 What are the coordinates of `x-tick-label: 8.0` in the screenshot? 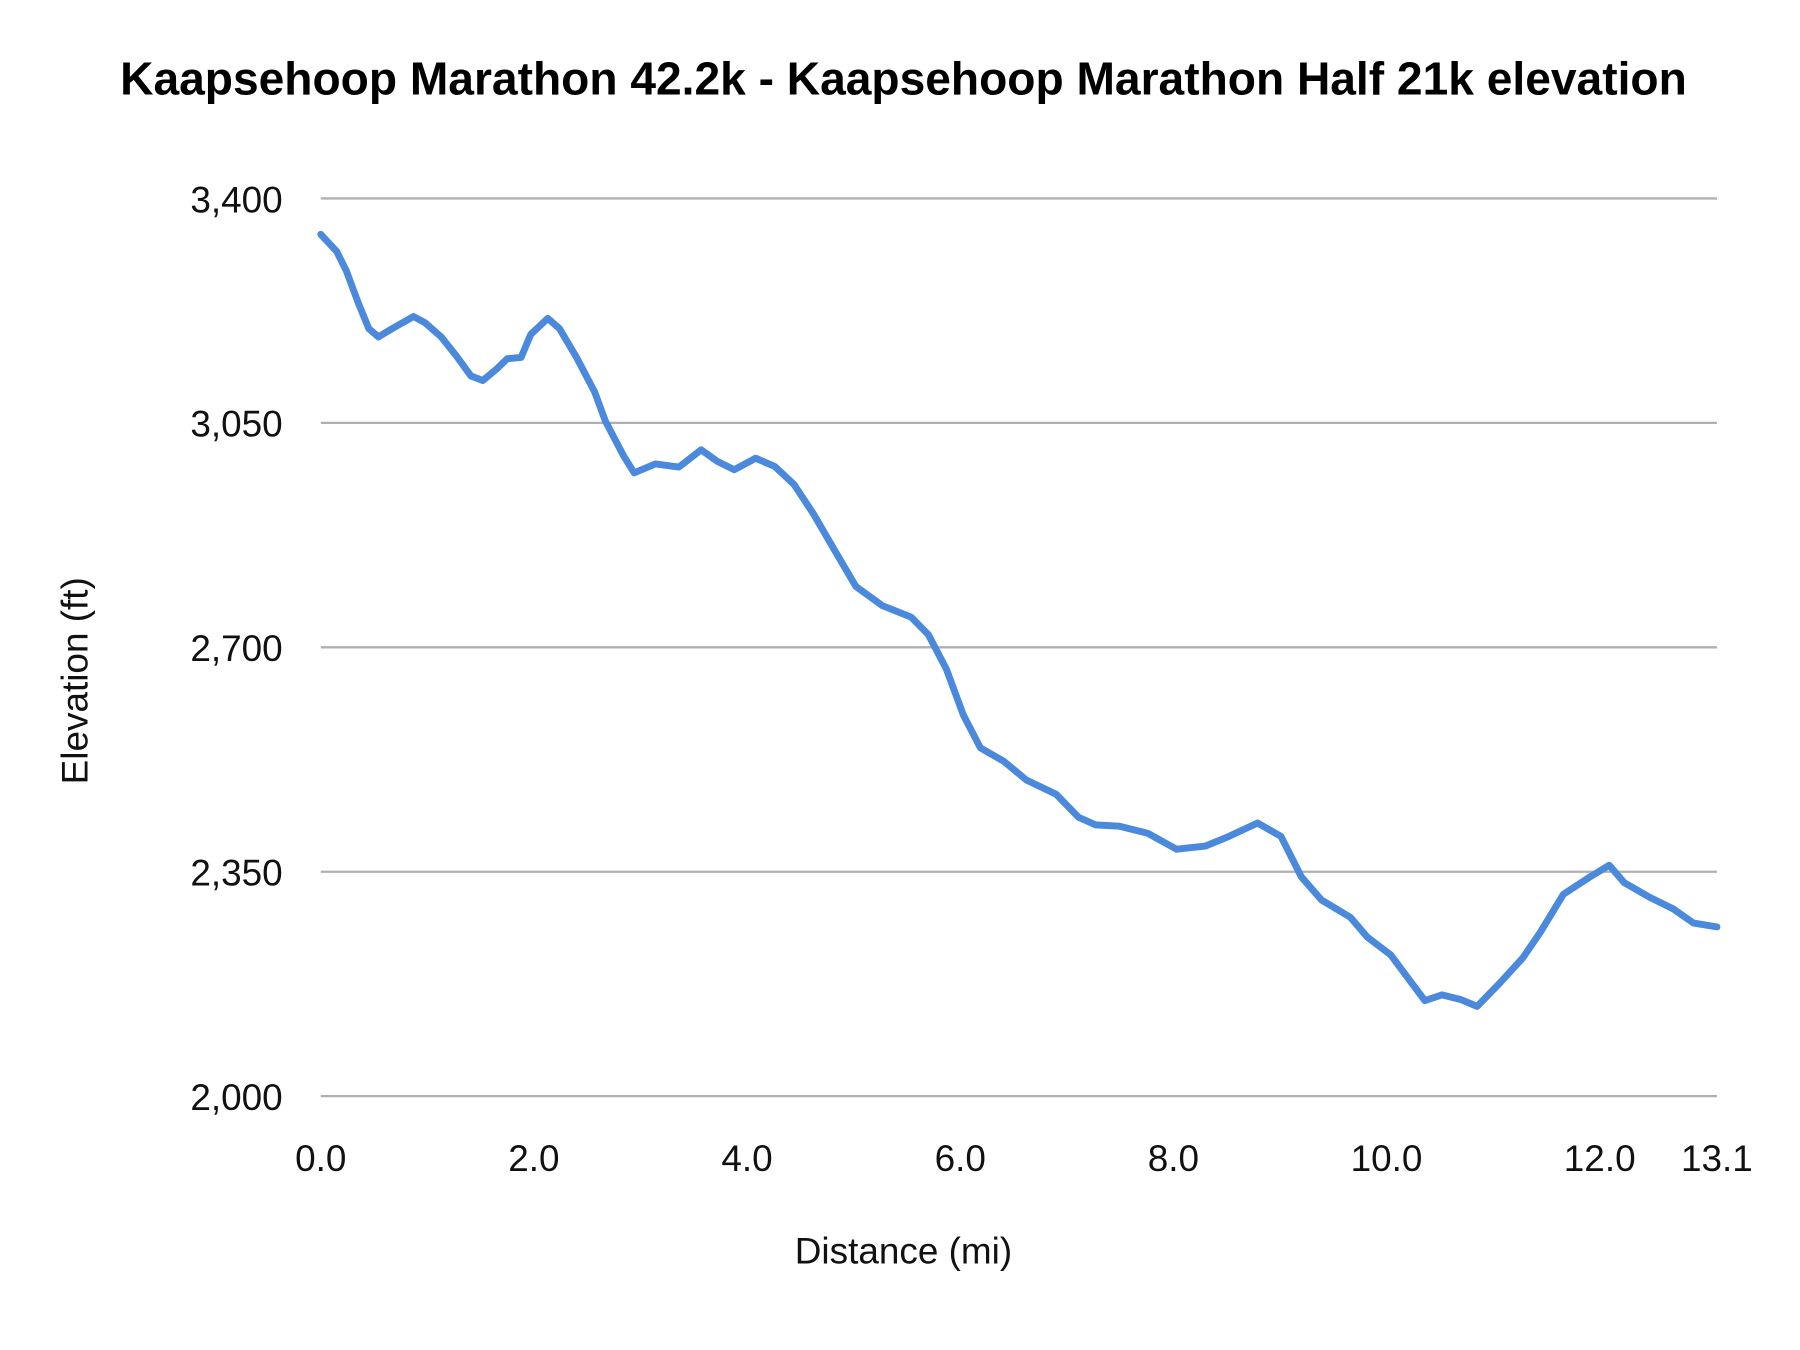 It's located at (1173, 1158).